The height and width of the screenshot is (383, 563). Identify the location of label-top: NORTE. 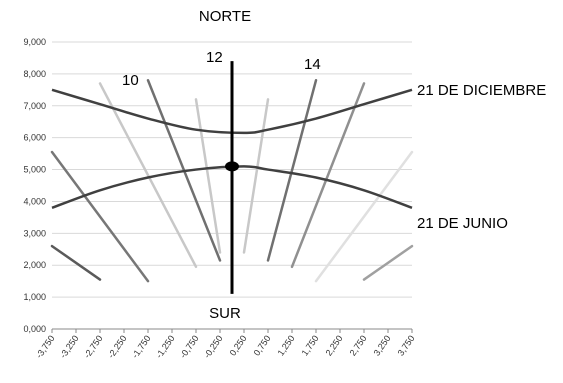
(225, 16).